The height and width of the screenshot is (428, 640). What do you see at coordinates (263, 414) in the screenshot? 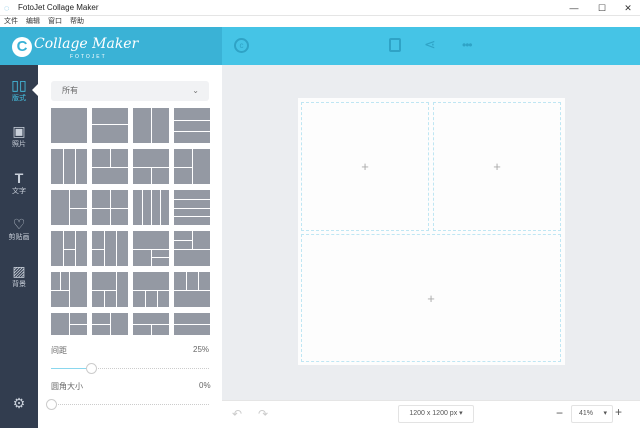
I see `redo-icon: ↷` at bounding box center [263, 414].